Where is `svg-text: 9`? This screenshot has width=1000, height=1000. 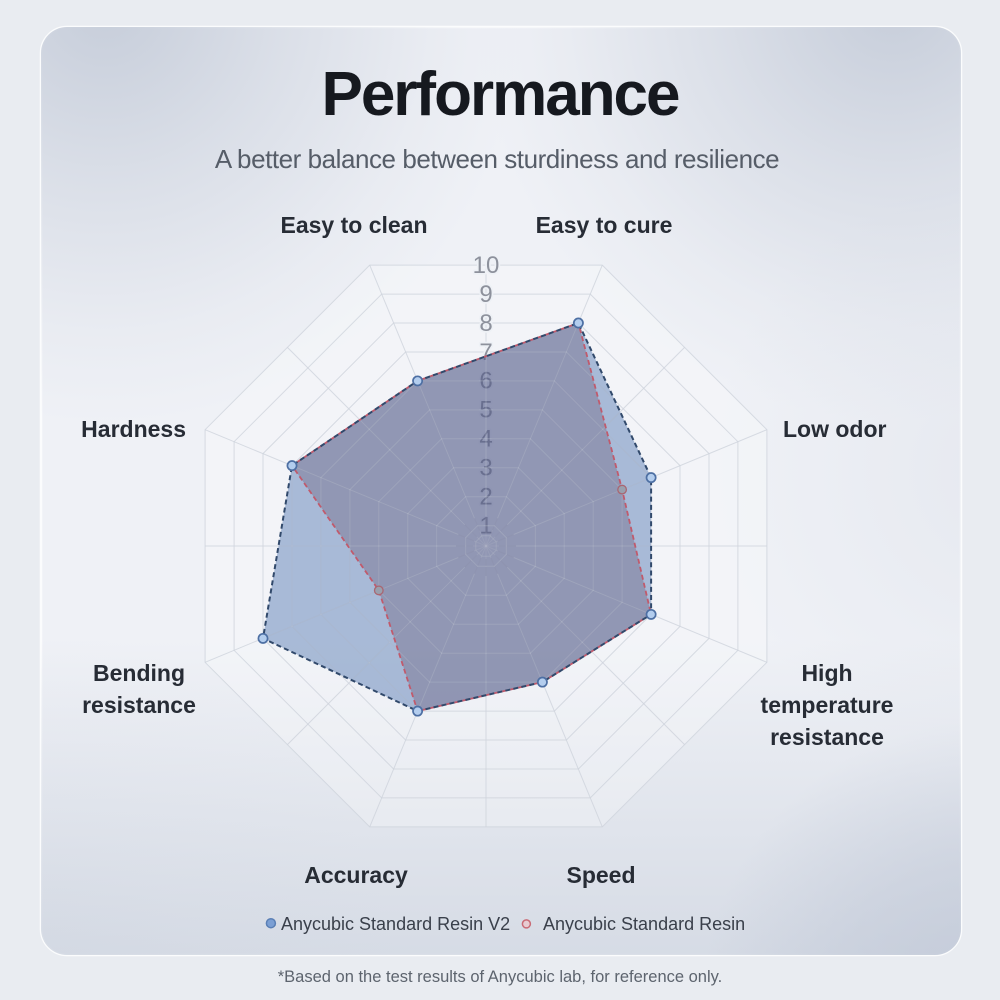 svg-text: 9 is located at coordinates (485, 294).